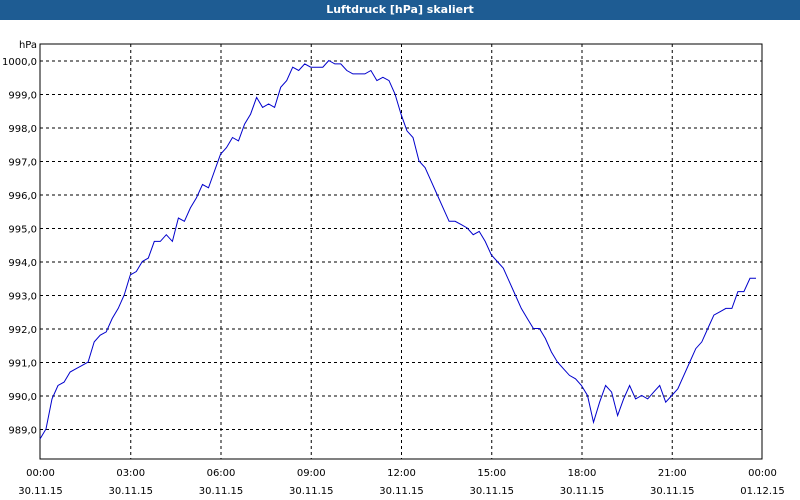 This screenshot has width=800, height=500. Describe the element at coordinates (28, 45) in the screenshot. I see `y-axis-unit-label: hPa` at that location.